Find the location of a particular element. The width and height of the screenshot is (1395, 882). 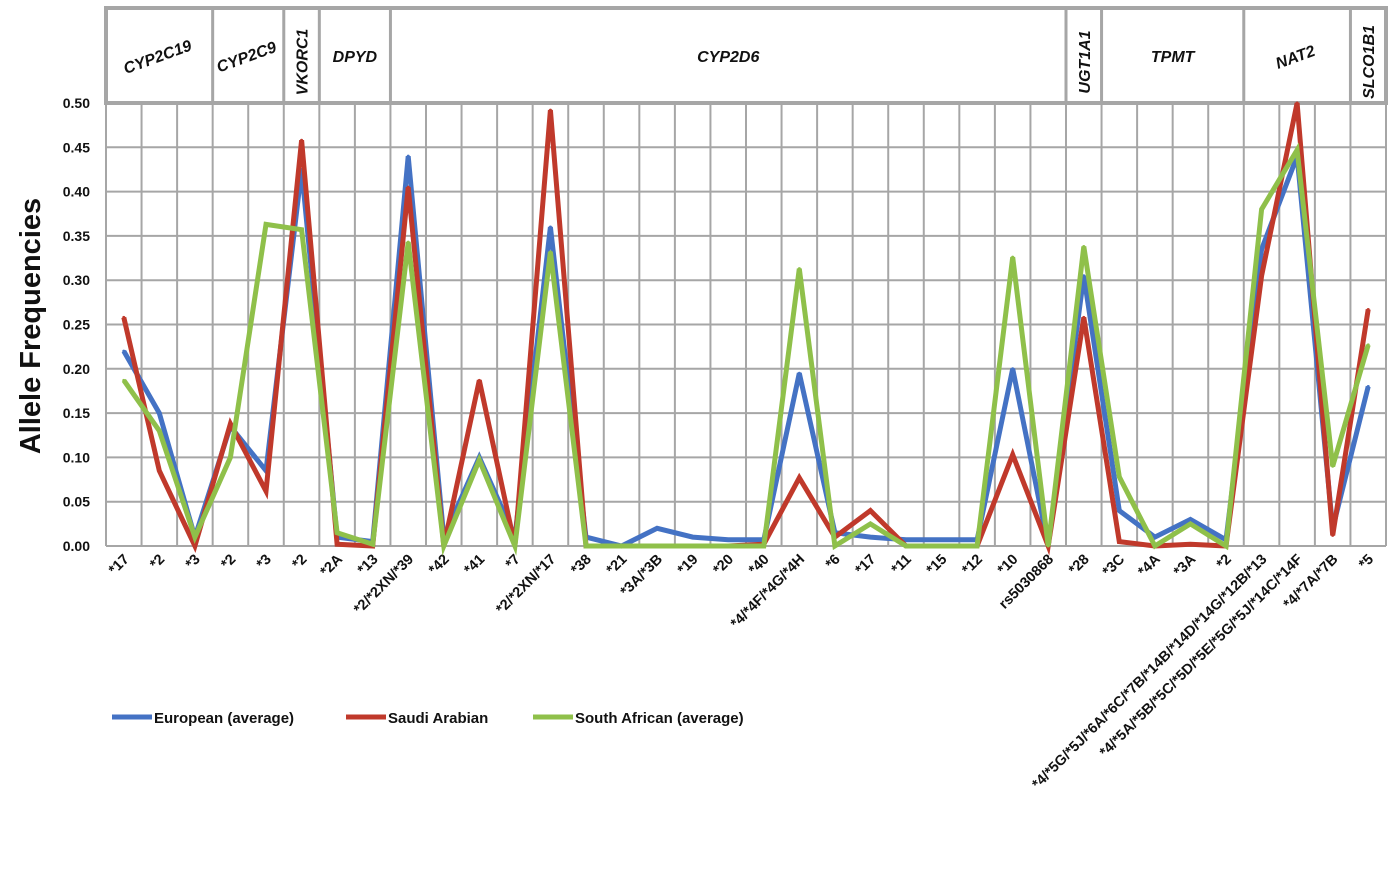

x-tick-label: *38 is located at coordinates (581, 565).